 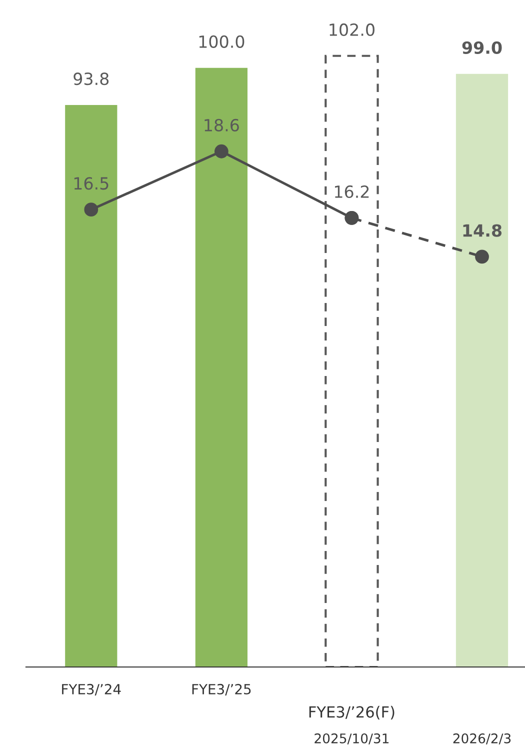 I want to click on data-label: 100.0, so click(x=221, y=41).